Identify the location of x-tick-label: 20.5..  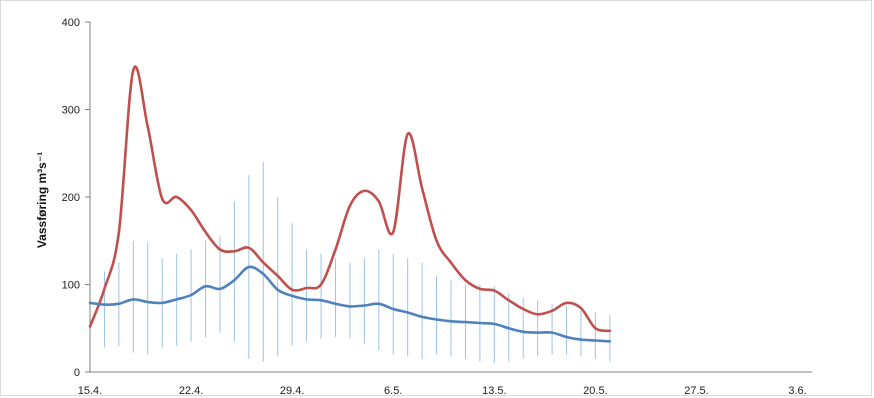
(595, 391).